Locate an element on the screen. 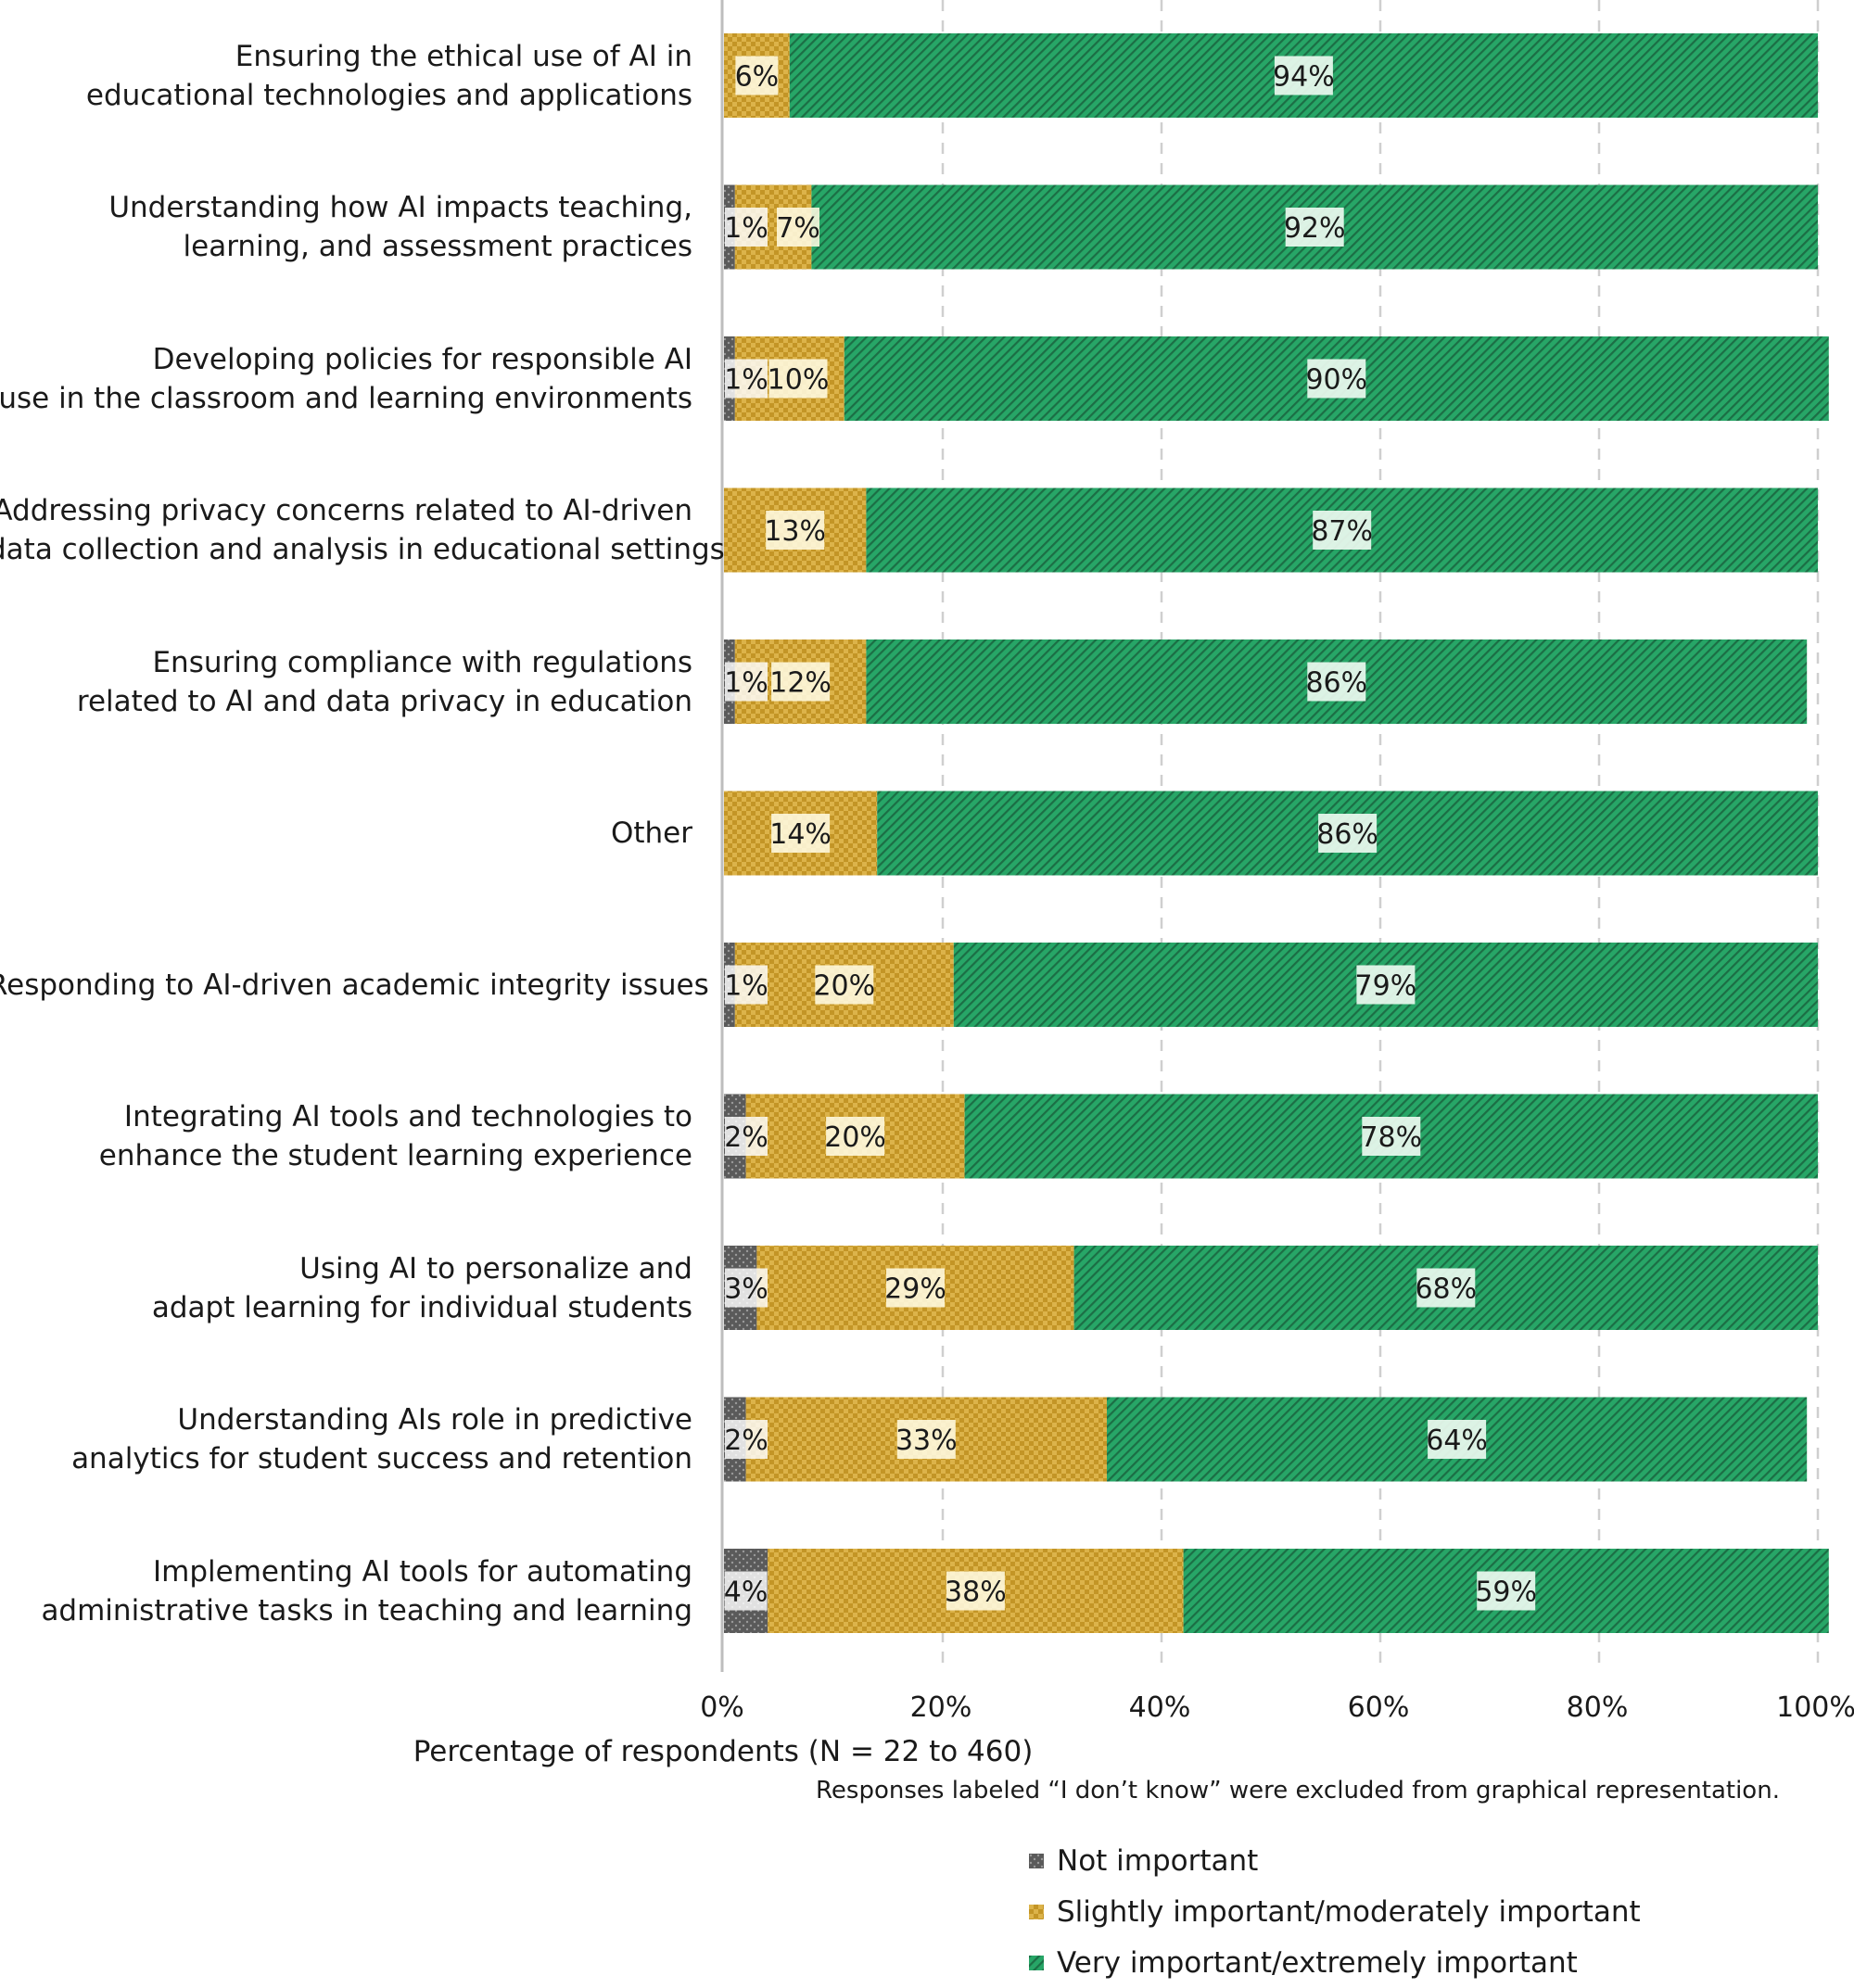 The image size is (1854, 1988). category-label-line: Ensuring the ethical use of AI in is located at coordinates (463, 56).